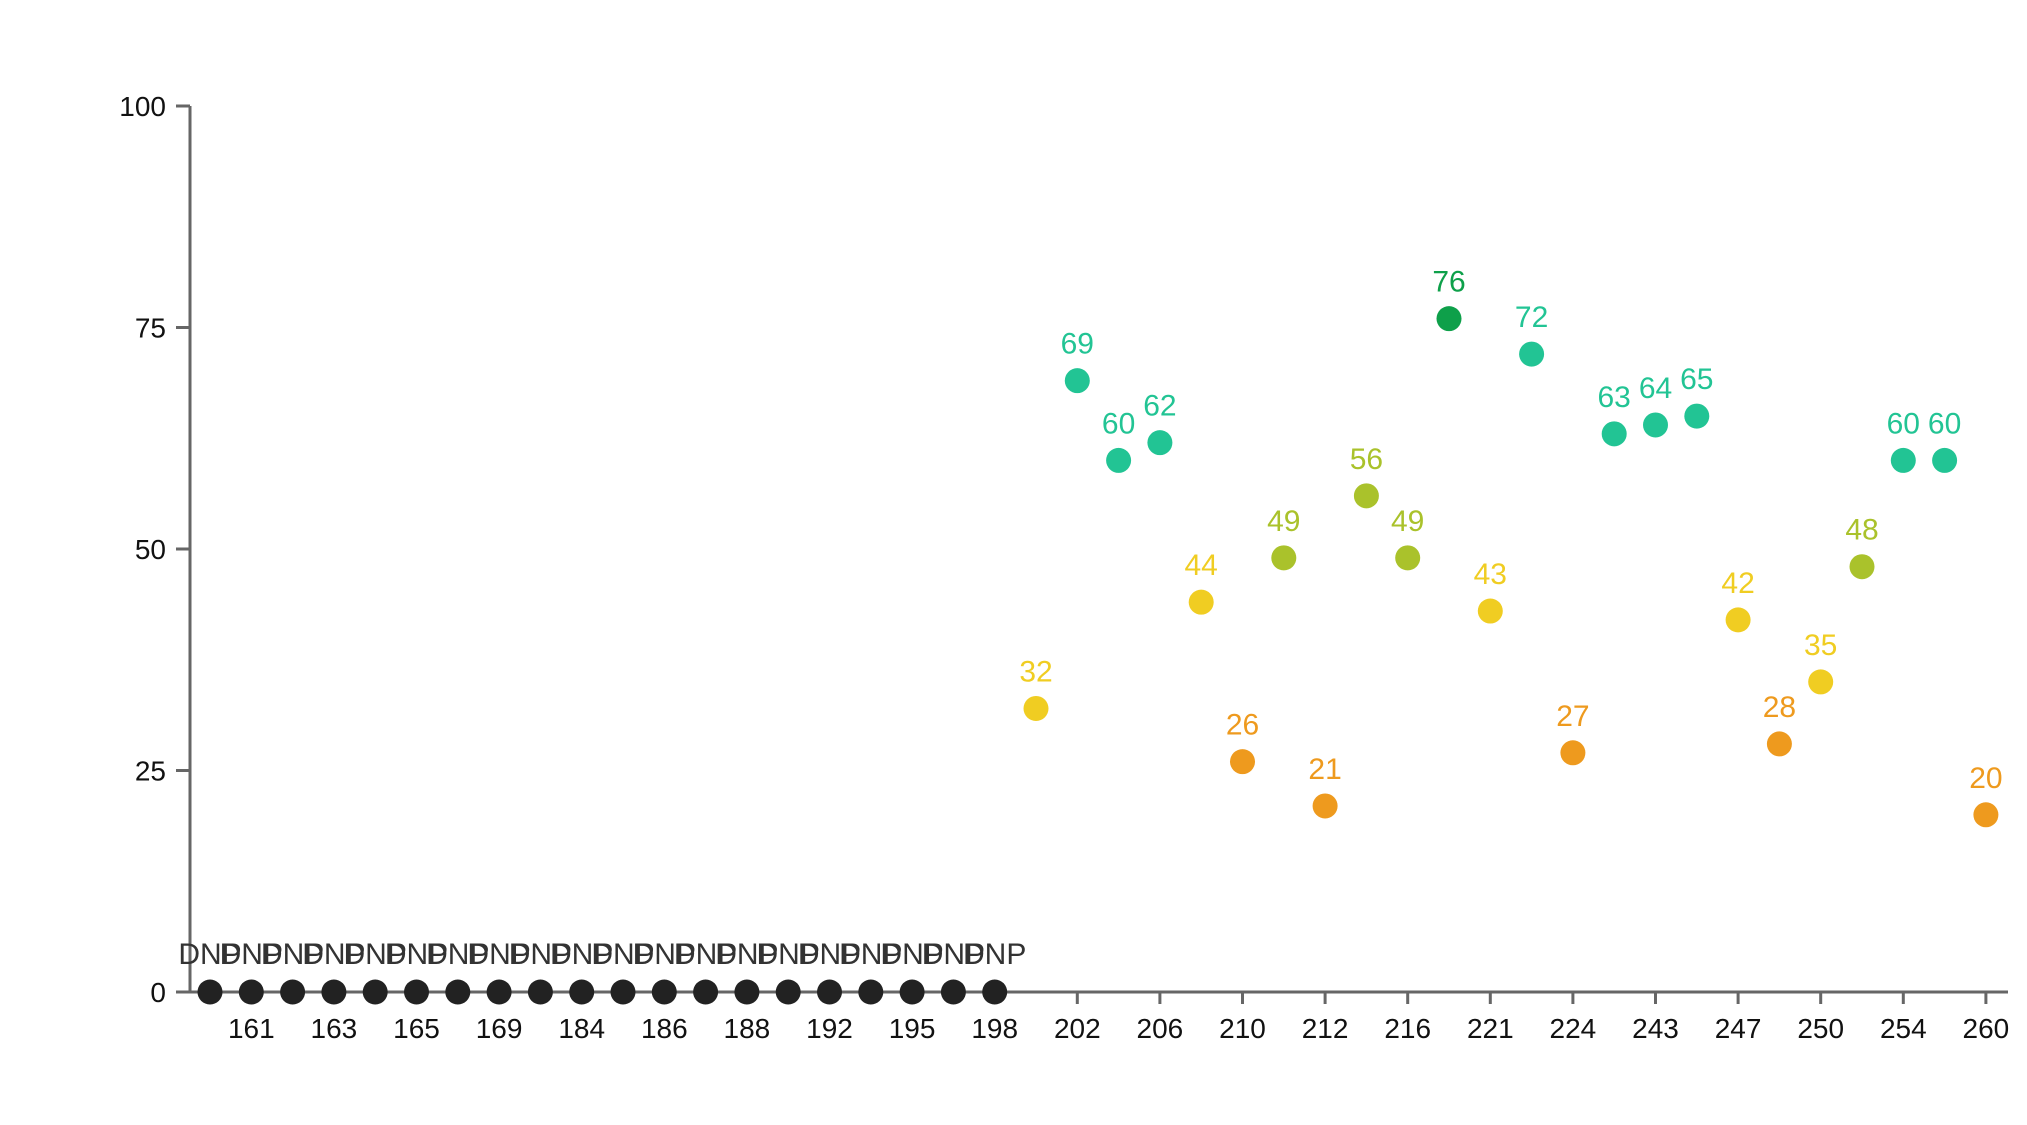 The width and height of the screenshot is (2027, 1125). What do you see at coordinates (1820, 645) in the screenshot?
I see `point-label: 35` at bounding box center [1820, 645].